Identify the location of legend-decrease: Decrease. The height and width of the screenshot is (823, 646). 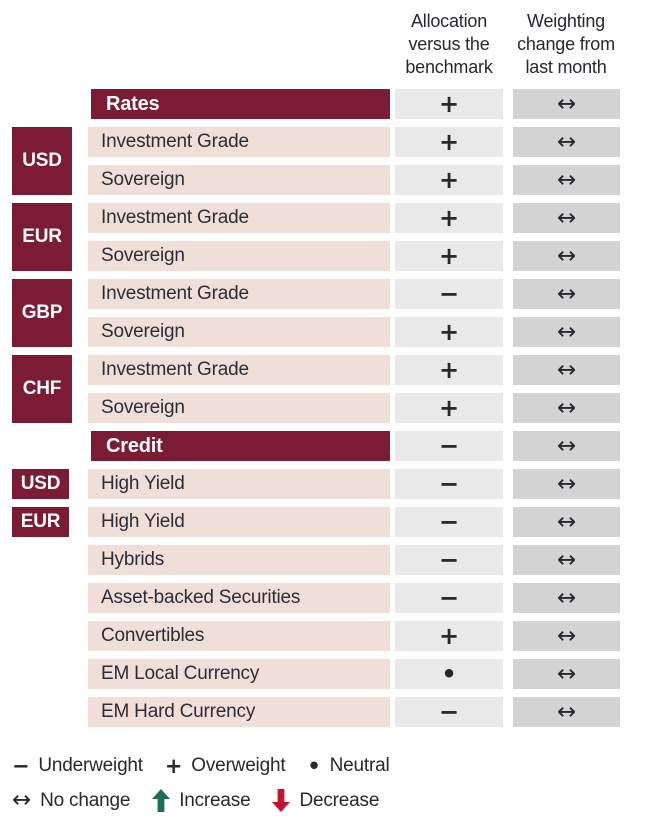
(325, 800).